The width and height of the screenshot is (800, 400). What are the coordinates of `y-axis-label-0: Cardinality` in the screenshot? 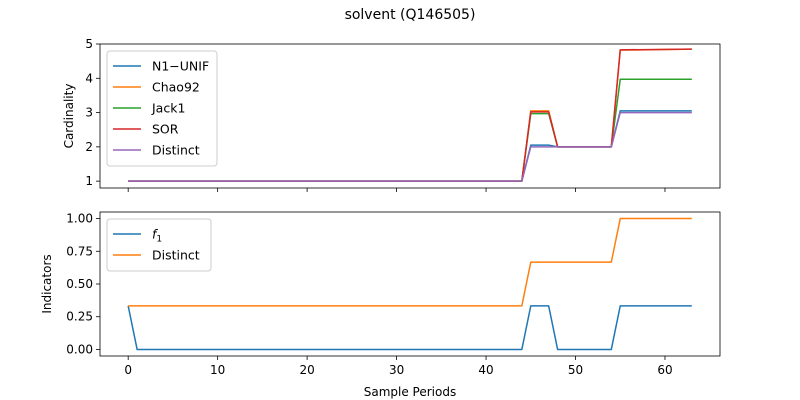 It's located at (69, 116).